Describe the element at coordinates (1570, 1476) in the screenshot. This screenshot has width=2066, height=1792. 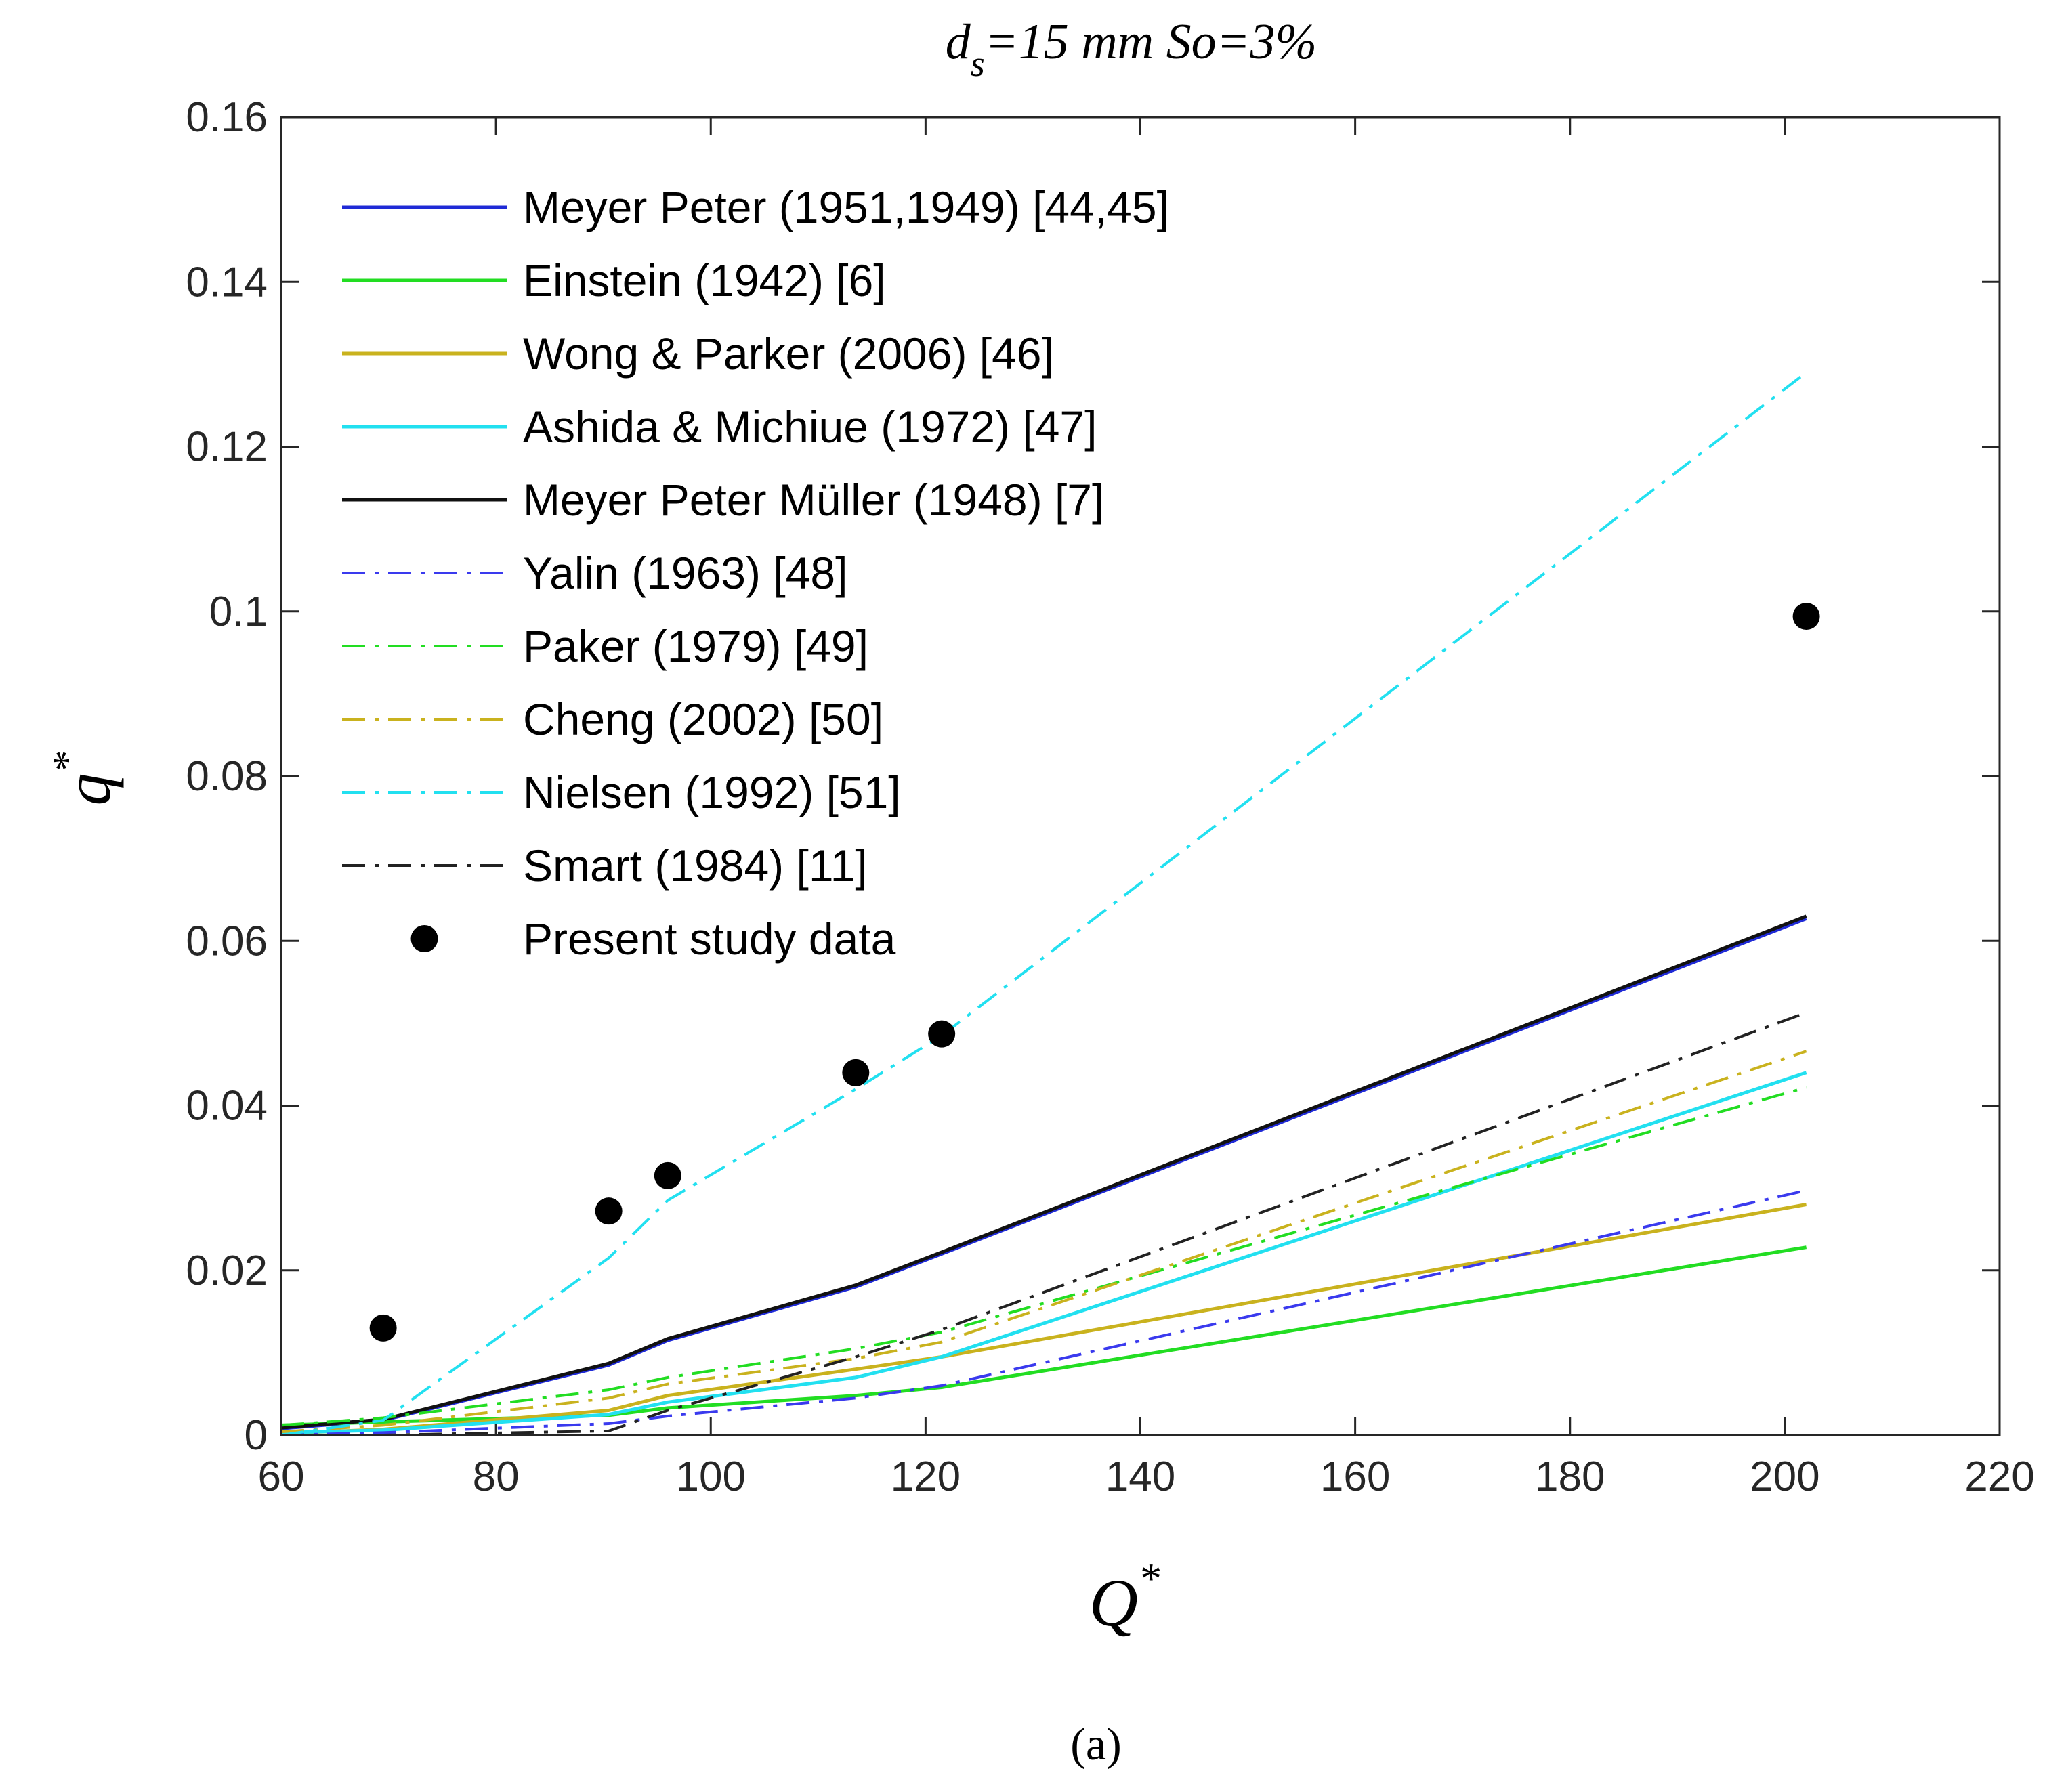
I see `x-tick-label: 180` at that location.